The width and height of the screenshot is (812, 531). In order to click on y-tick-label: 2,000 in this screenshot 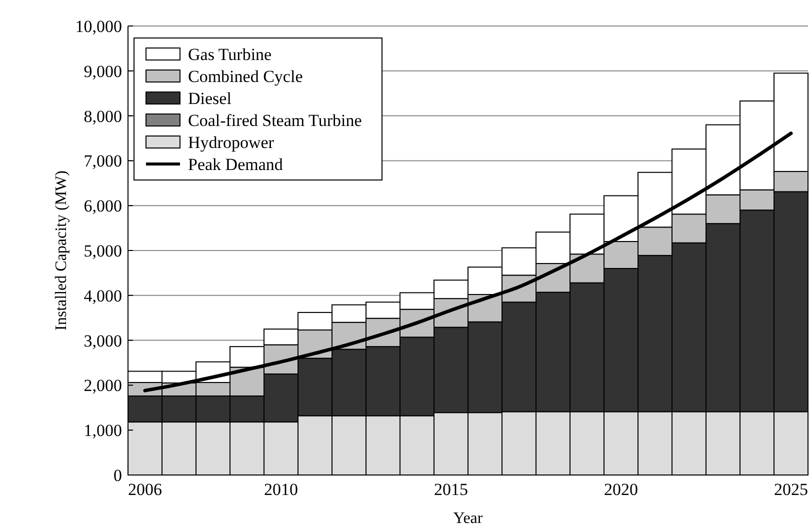, I will do `click(103, 386)`.